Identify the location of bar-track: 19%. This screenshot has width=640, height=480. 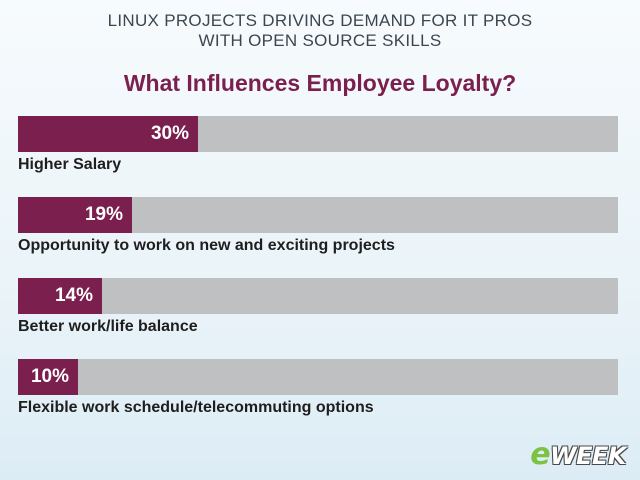
(318, 215).